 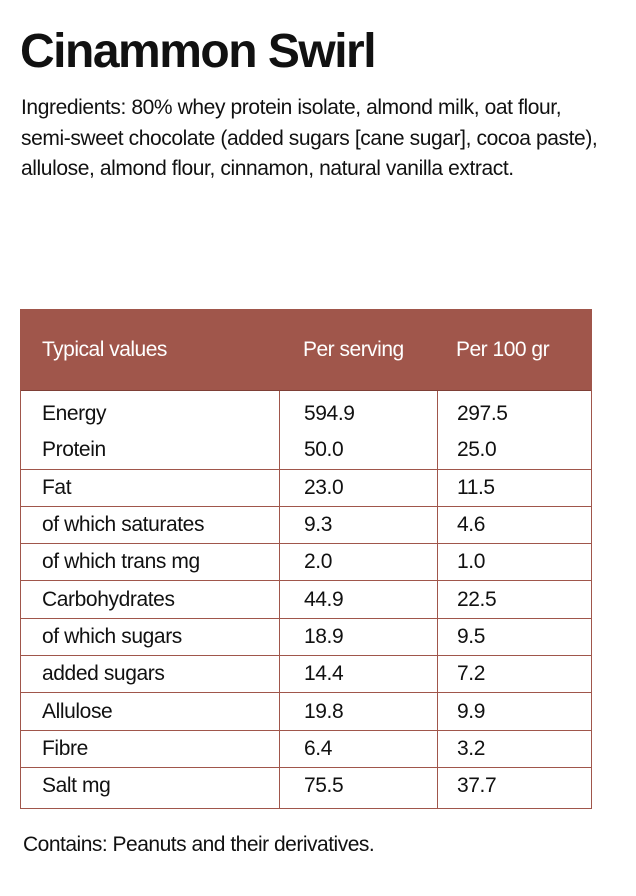 I want to click on row-per-serving: 6.4, so click(x=358, y=748).